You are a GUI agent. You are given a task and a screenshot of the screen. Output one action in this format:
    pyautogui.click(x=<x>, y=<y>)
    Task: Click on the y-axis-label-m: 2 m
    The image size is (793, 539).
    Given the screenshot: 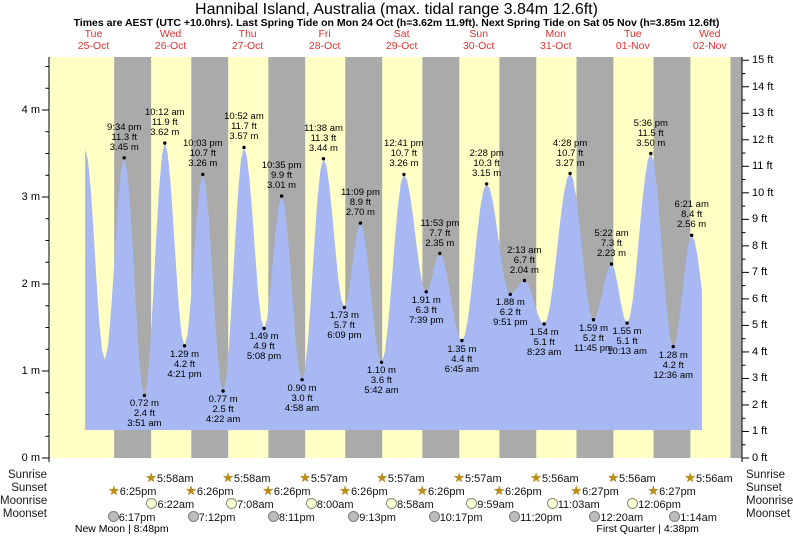 What is the action you would take?
    pyautogui.click(x=30, y=284)
    